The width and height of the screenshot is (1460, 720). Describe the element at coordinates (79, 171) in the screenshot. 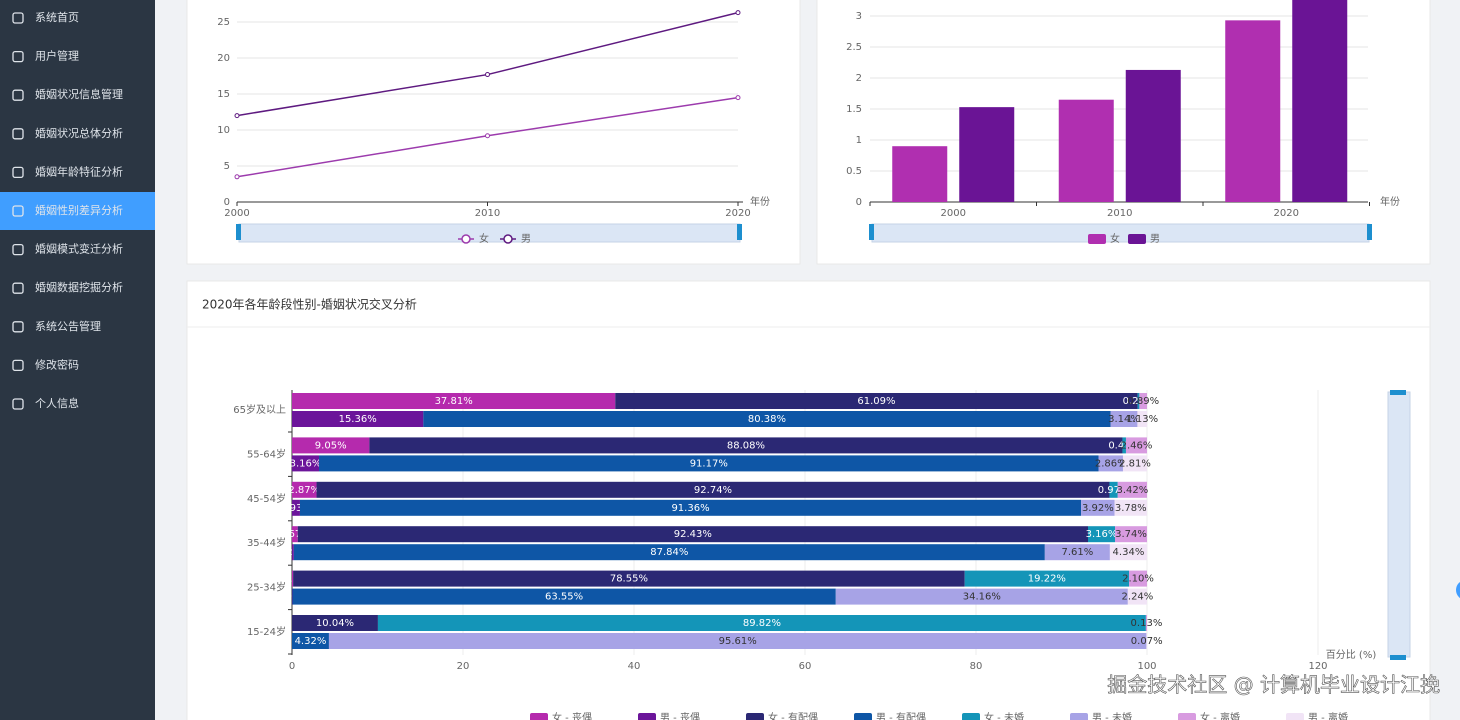

I see `menu-item: 婚姻年龄特征分析` at that location.